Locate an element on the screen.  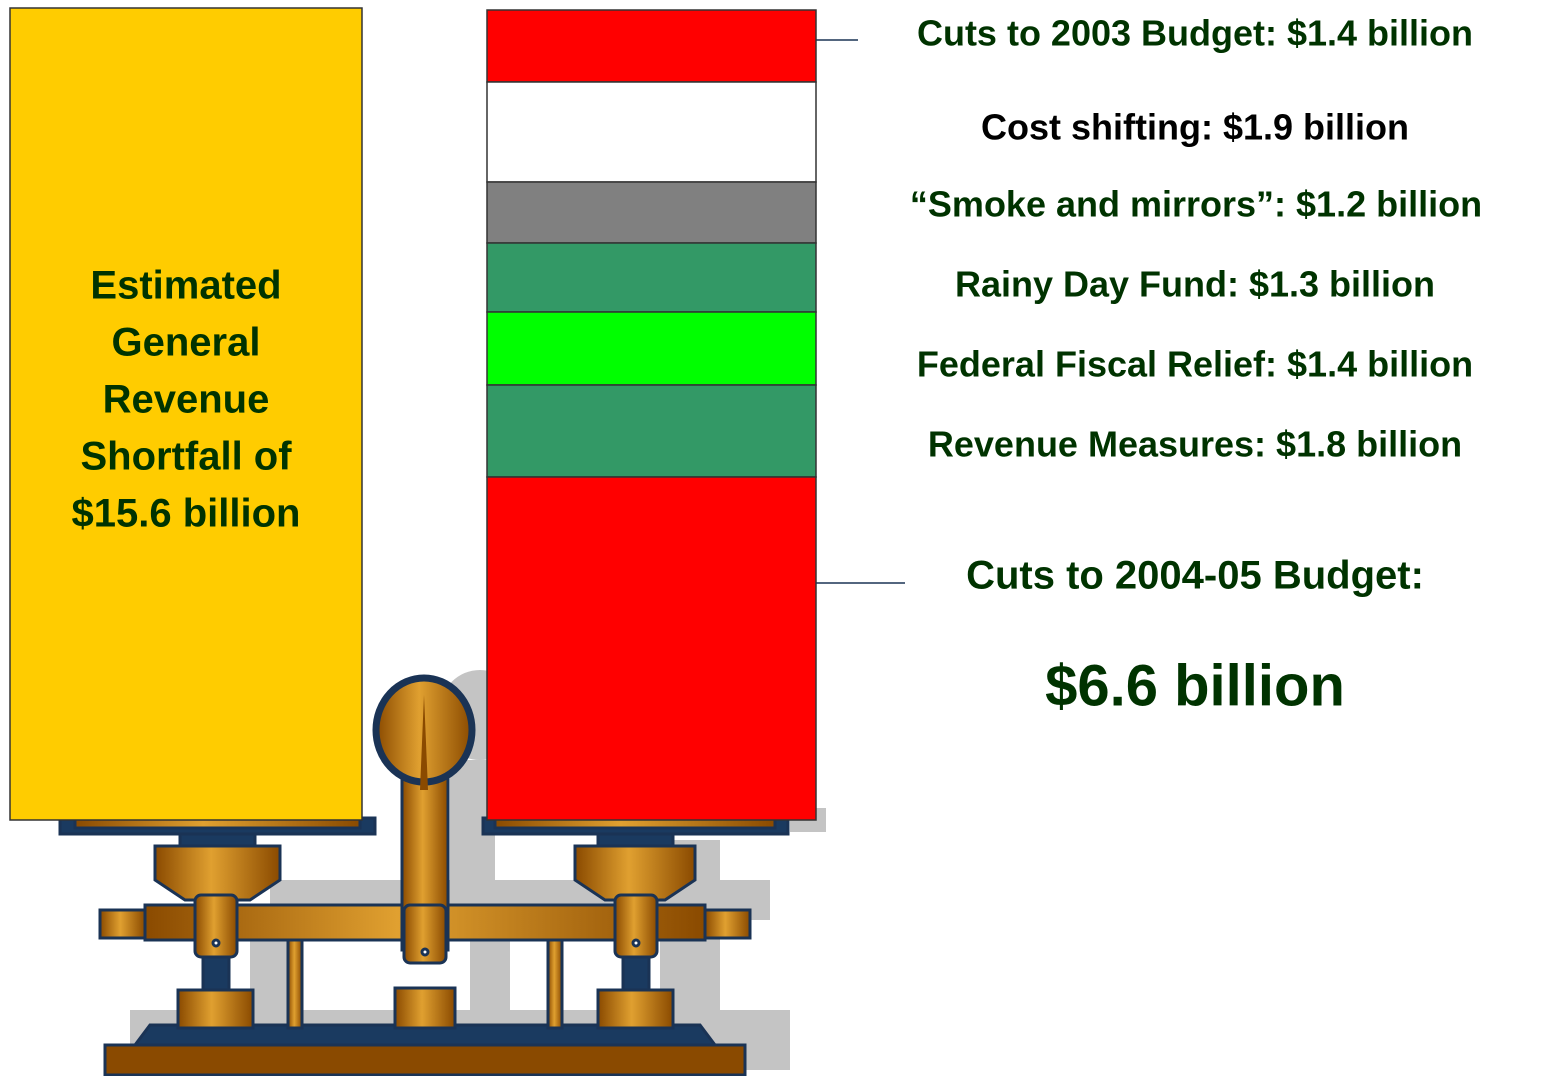
bottom-heading: Cuts to 2004-05 Budget: is located at coordinates (1195, 576).